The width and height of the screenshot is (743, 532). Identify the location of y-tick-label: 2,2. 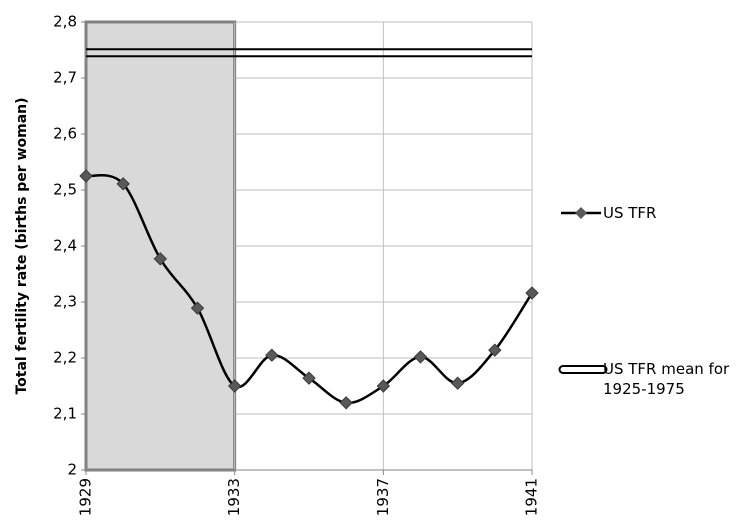
(65, 358).